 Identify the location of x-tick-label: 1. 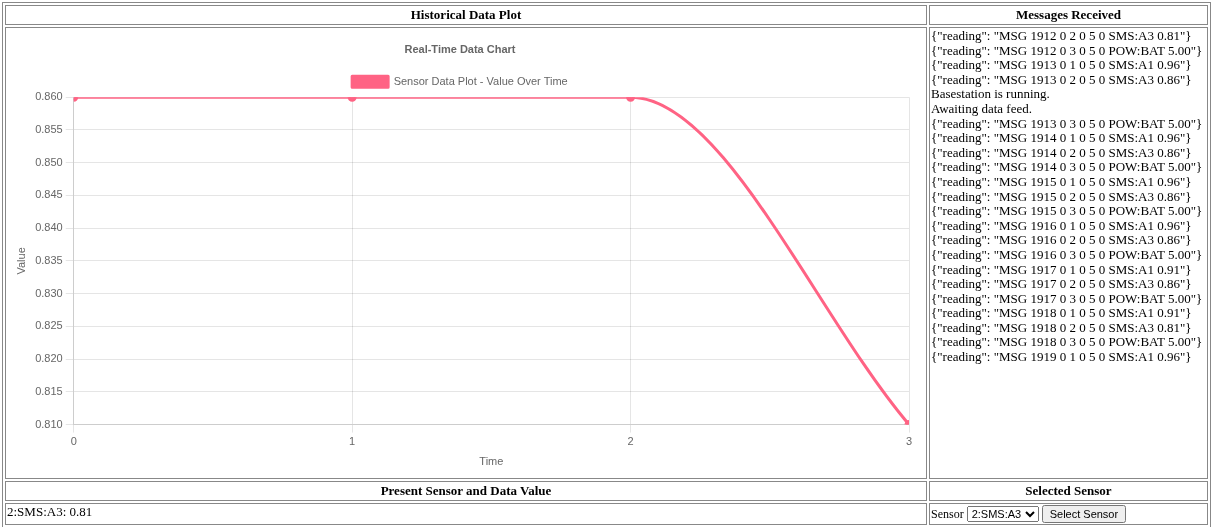
(352, 441).